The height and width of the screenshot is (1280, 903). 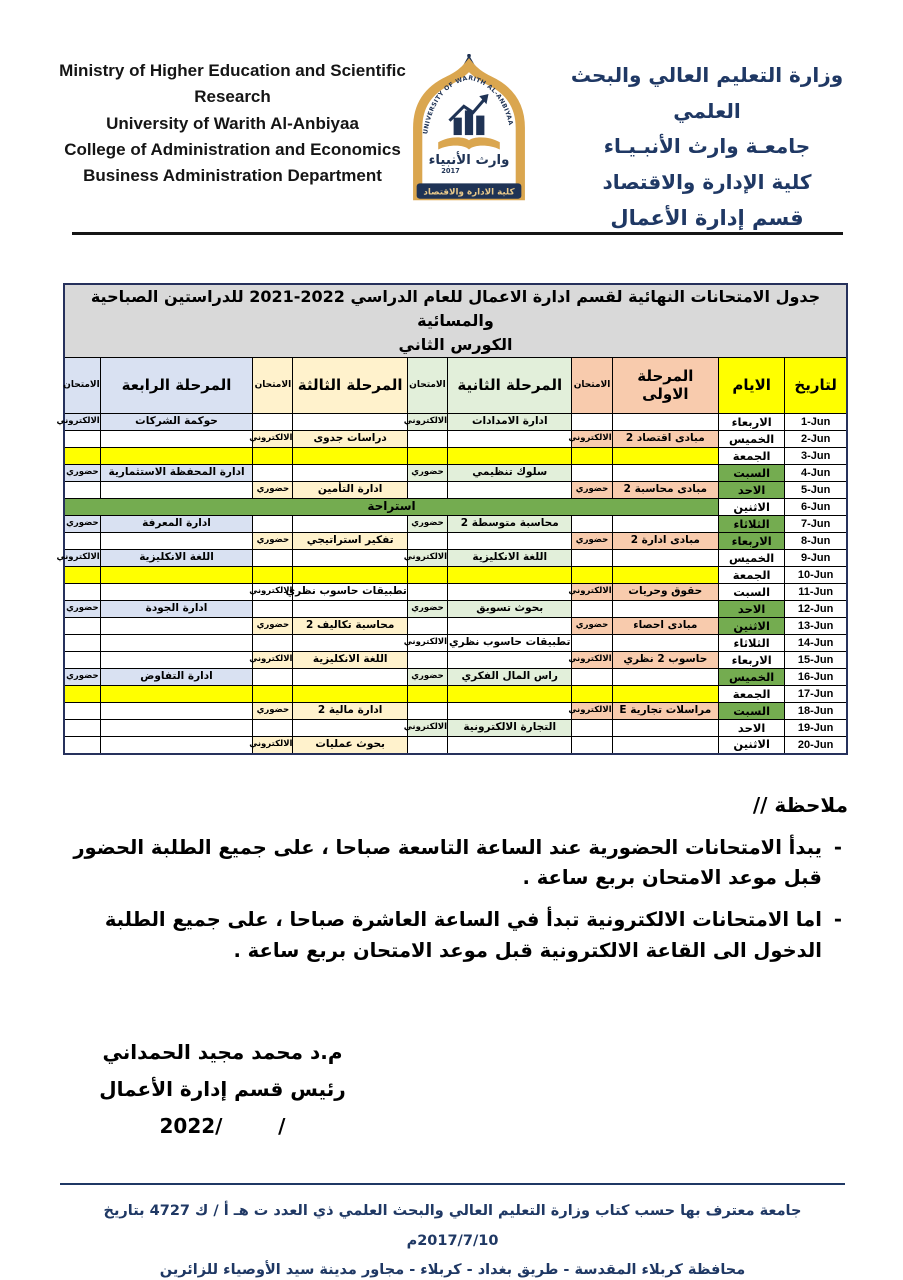 I want to click on cell-day: الاحد, so click(x=752, y=490).